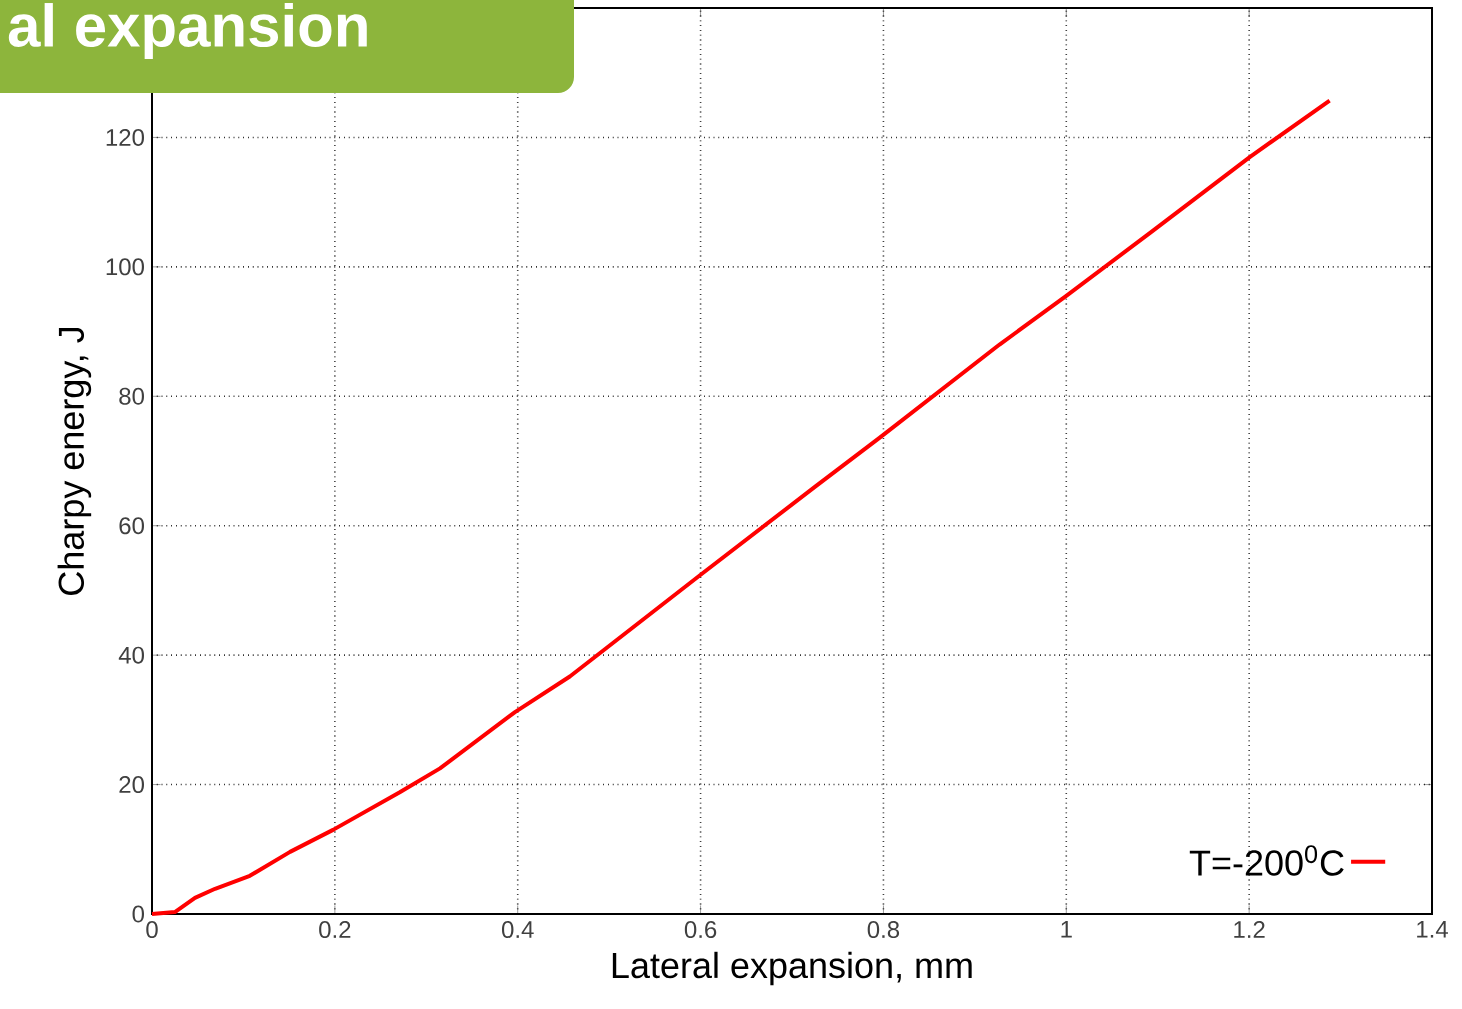 The height and width of the screenshot is (1009, 1462). I want to click on y-tick-label: 20, so click(132, 785).